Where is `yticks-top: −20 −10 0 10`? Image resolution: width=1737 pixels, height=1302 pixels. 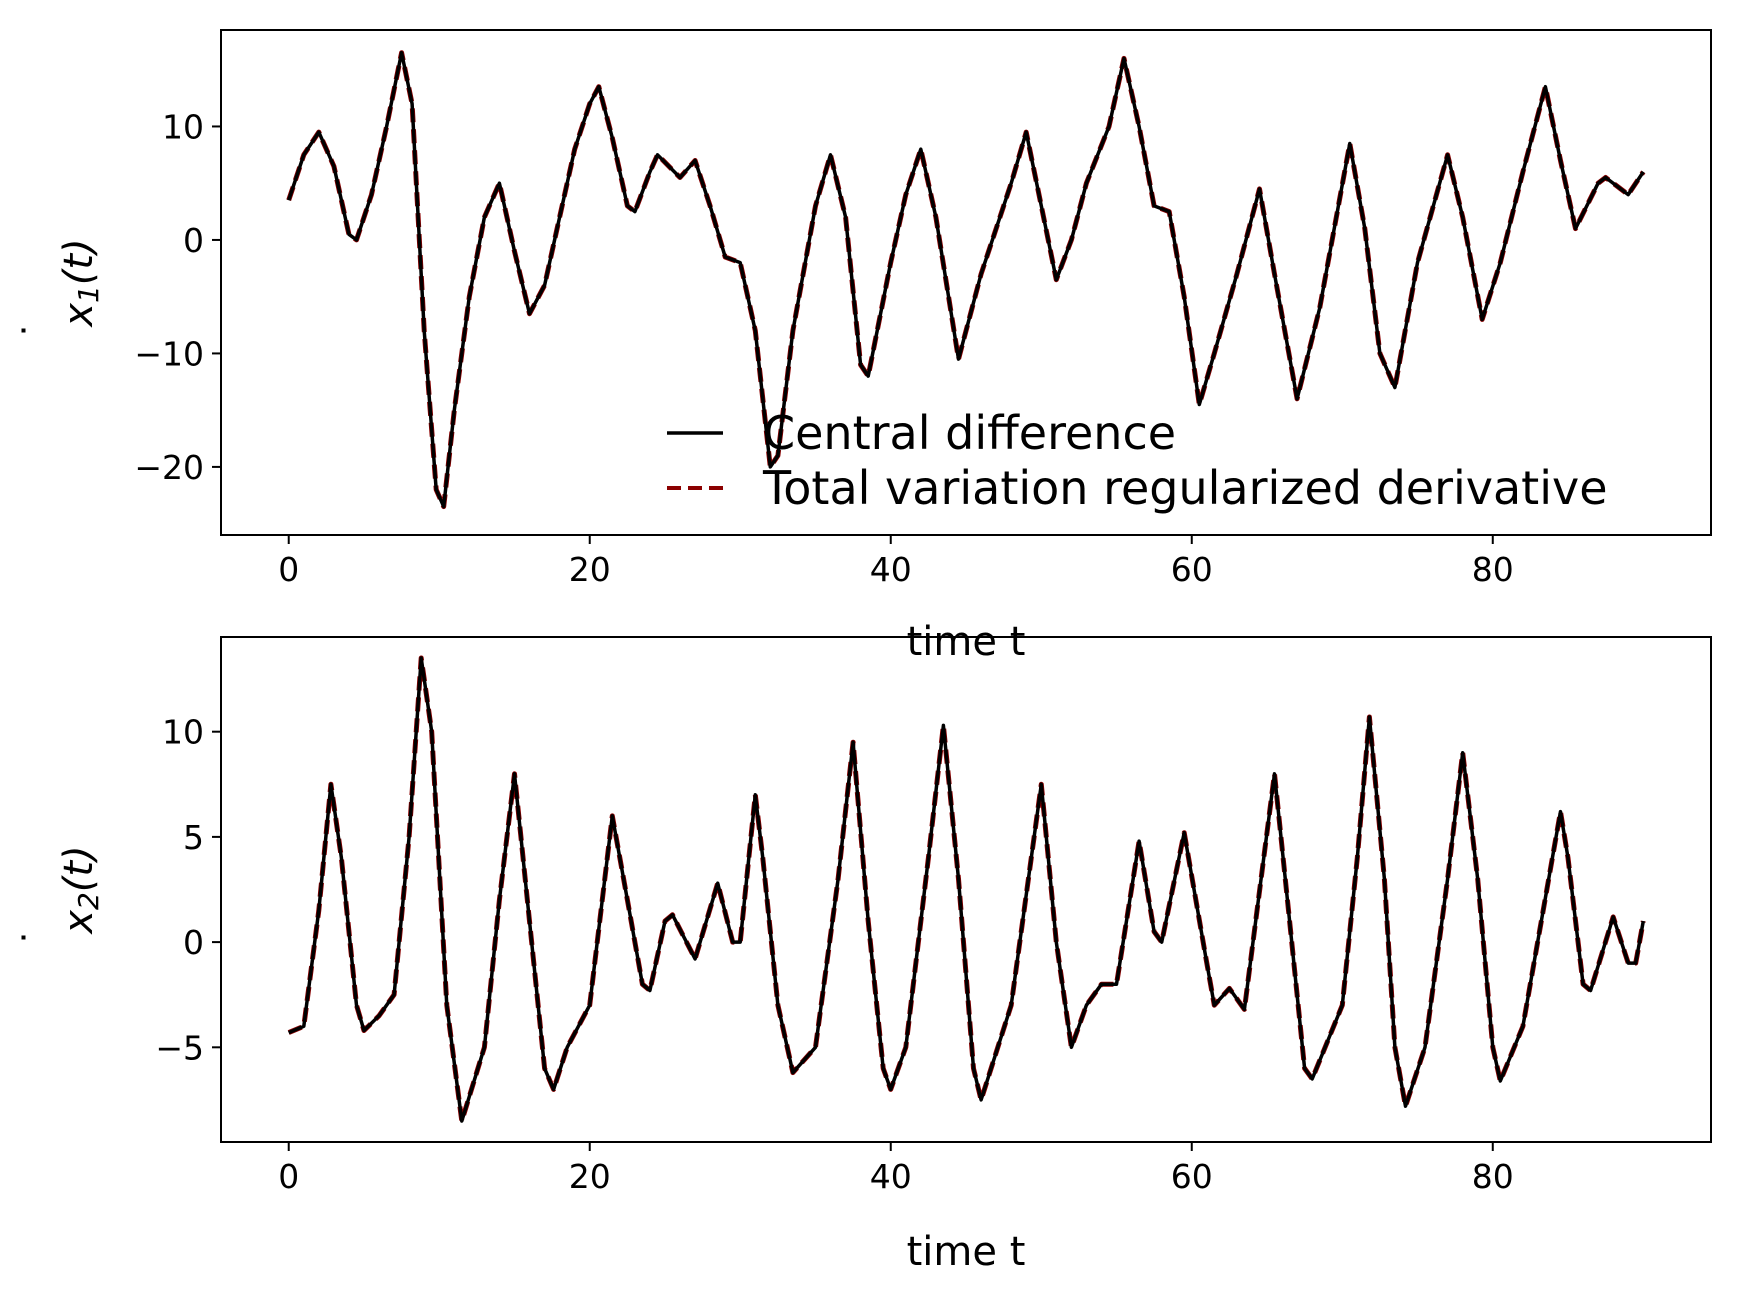 yticks-top: −20 −10 0 10 is located at coordinates (177, 297).